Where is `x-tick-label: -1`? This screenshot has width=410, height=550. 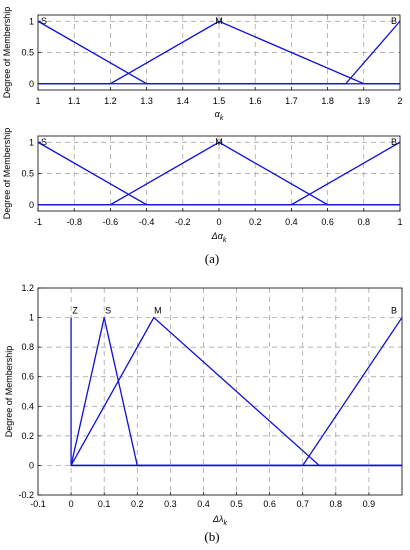
x-tick-label: -1 is located at coordinates (38, 222).